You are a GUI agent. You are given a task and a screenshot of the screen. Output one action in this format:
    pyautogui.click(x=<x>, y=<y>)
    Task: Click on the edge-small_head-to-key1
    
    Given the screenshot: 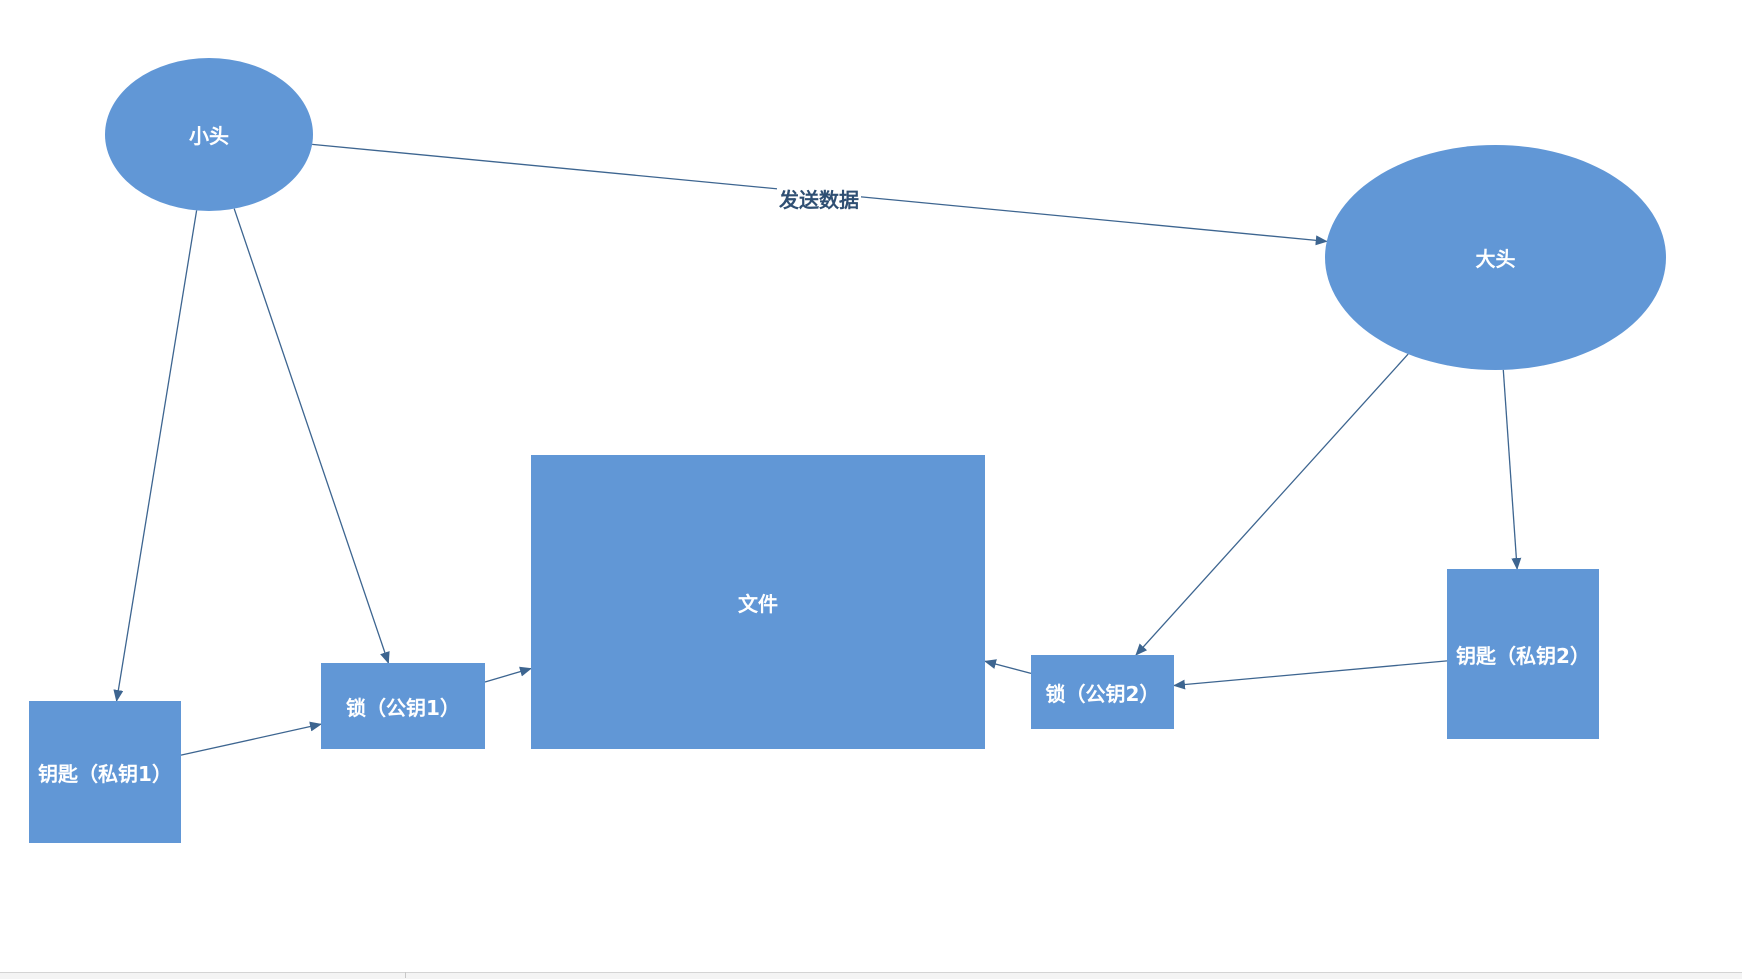 What is the action you would take?
    pyautogui.click(x=155, y=456)
    